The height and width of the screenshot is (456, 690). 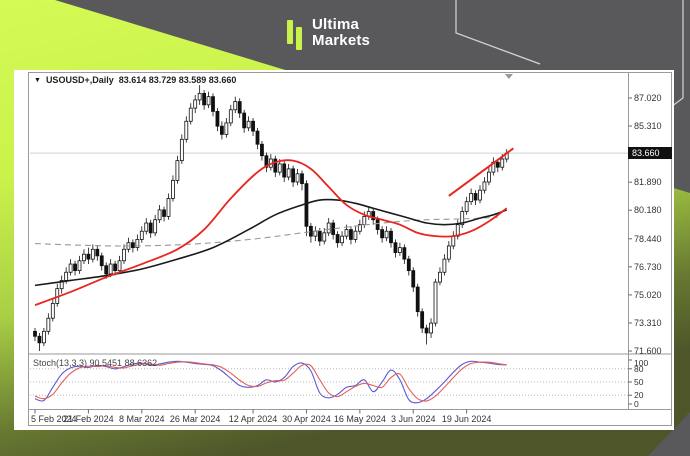 What do you see at coordinates (95, 363) in the screenshot?
I see `indicator-label: Stoch(13,3,3) 90.5451 88.6362` at bounding box center [95, 363].